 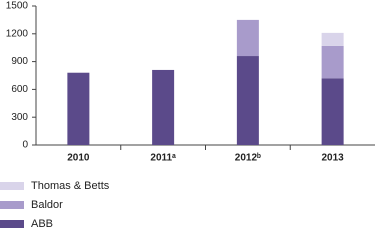 I want to click on x-tick-label: 2012ᵇ, so click(x=248, y=158).